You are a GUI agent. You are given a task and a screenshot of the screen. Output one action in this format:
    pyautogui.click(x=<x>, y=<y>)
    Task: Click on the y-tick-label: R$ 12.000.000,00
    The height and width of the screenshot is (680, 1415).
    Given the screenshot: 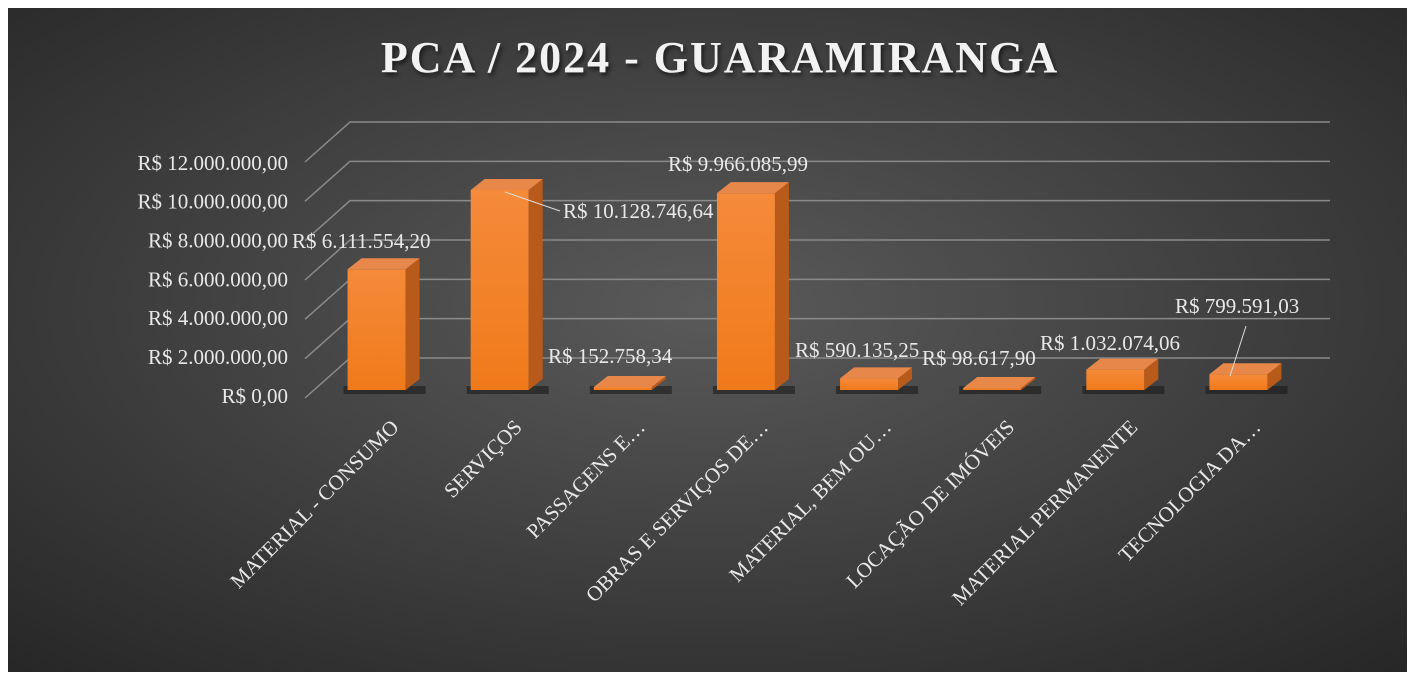 What is the action you would take?
    pyautogui.click(x=212, y=163)
    